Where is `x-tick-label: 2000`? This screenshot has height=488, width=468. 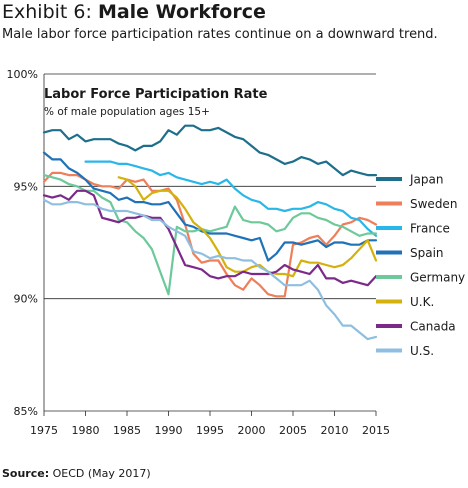
x-tick-label: 2000 is located at coordinates (252, 430).